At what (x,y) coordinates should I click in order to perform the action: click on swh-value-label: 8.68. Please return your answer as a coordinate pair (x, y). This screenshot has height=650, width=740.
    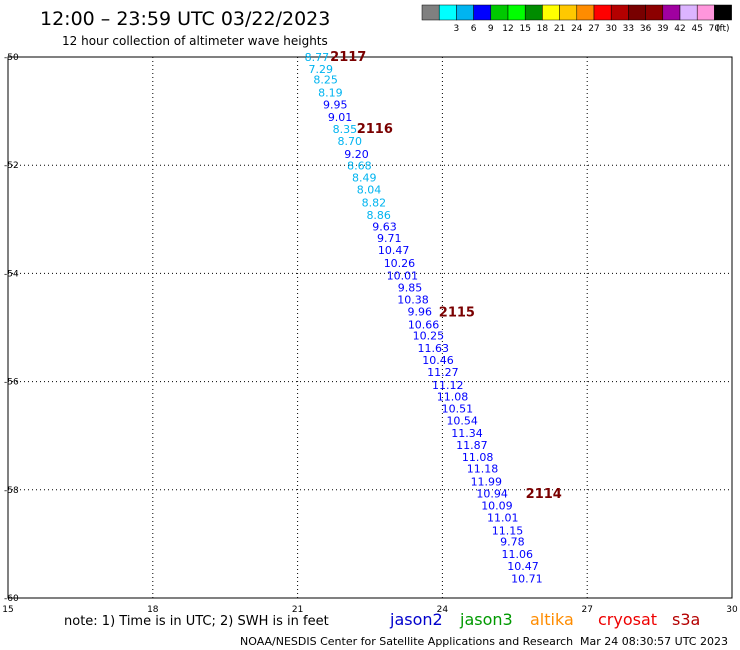
    Looking at the image, I should click on (359, 166).